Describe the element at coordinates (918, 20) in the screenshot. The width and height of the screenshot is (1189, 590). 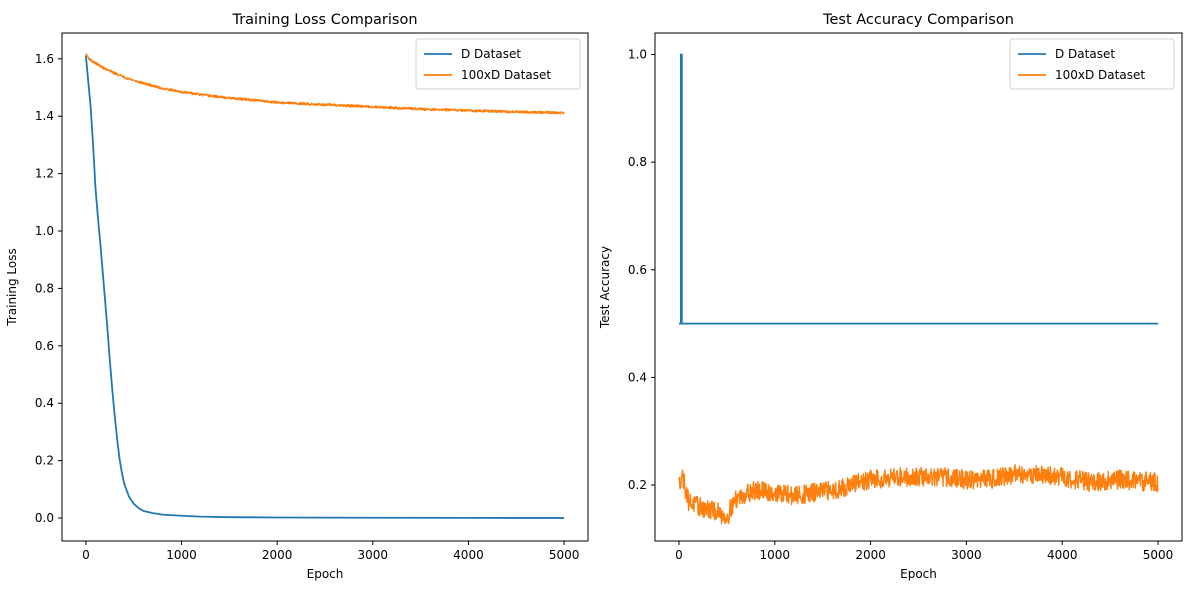
I see `chart-title: Test Accuracy Comparison` at that location.